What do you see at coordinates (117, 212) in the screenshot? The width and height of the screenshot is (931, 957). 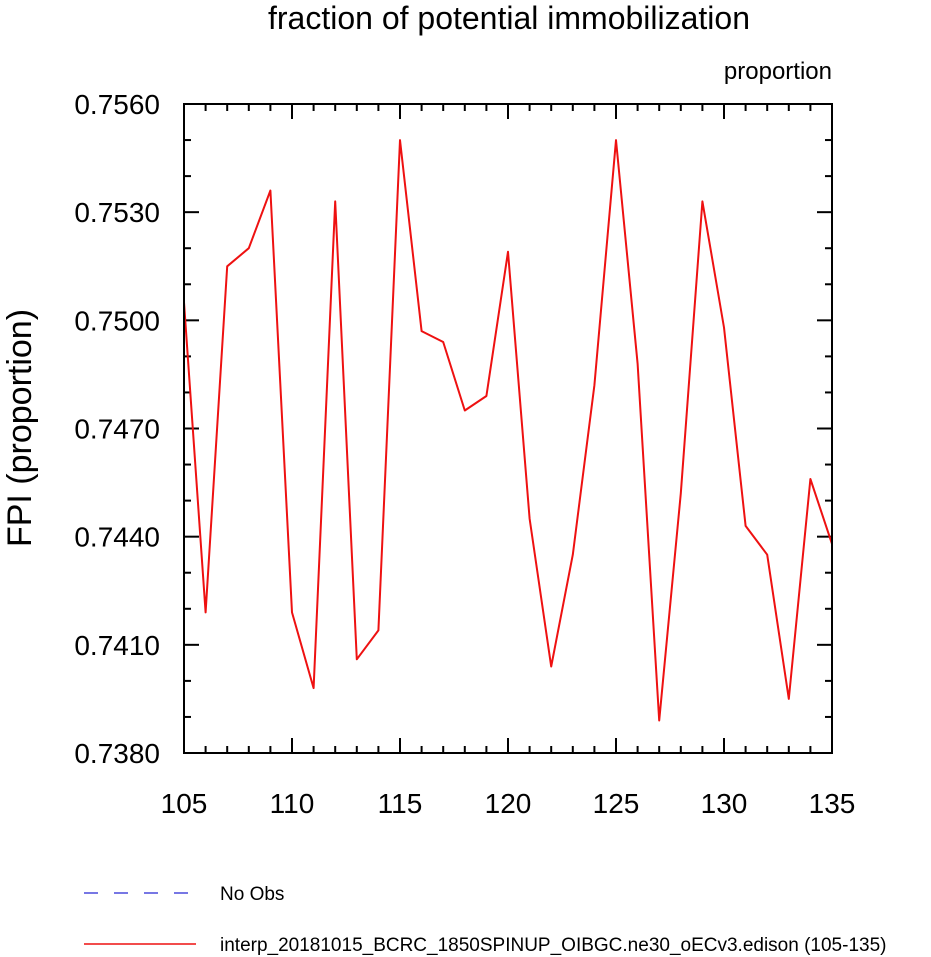 I see `y-tick-label: 0.7530` at bounding box center [117, 212].